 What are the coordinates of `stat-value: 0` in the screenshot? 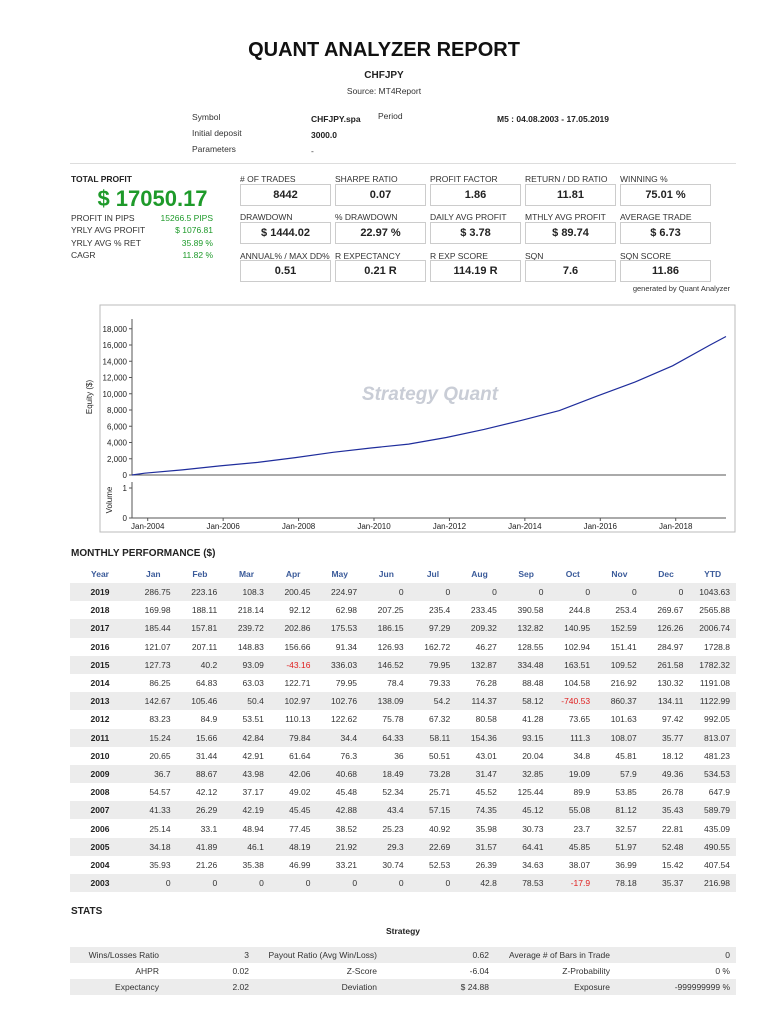 It's located at (676, 955).